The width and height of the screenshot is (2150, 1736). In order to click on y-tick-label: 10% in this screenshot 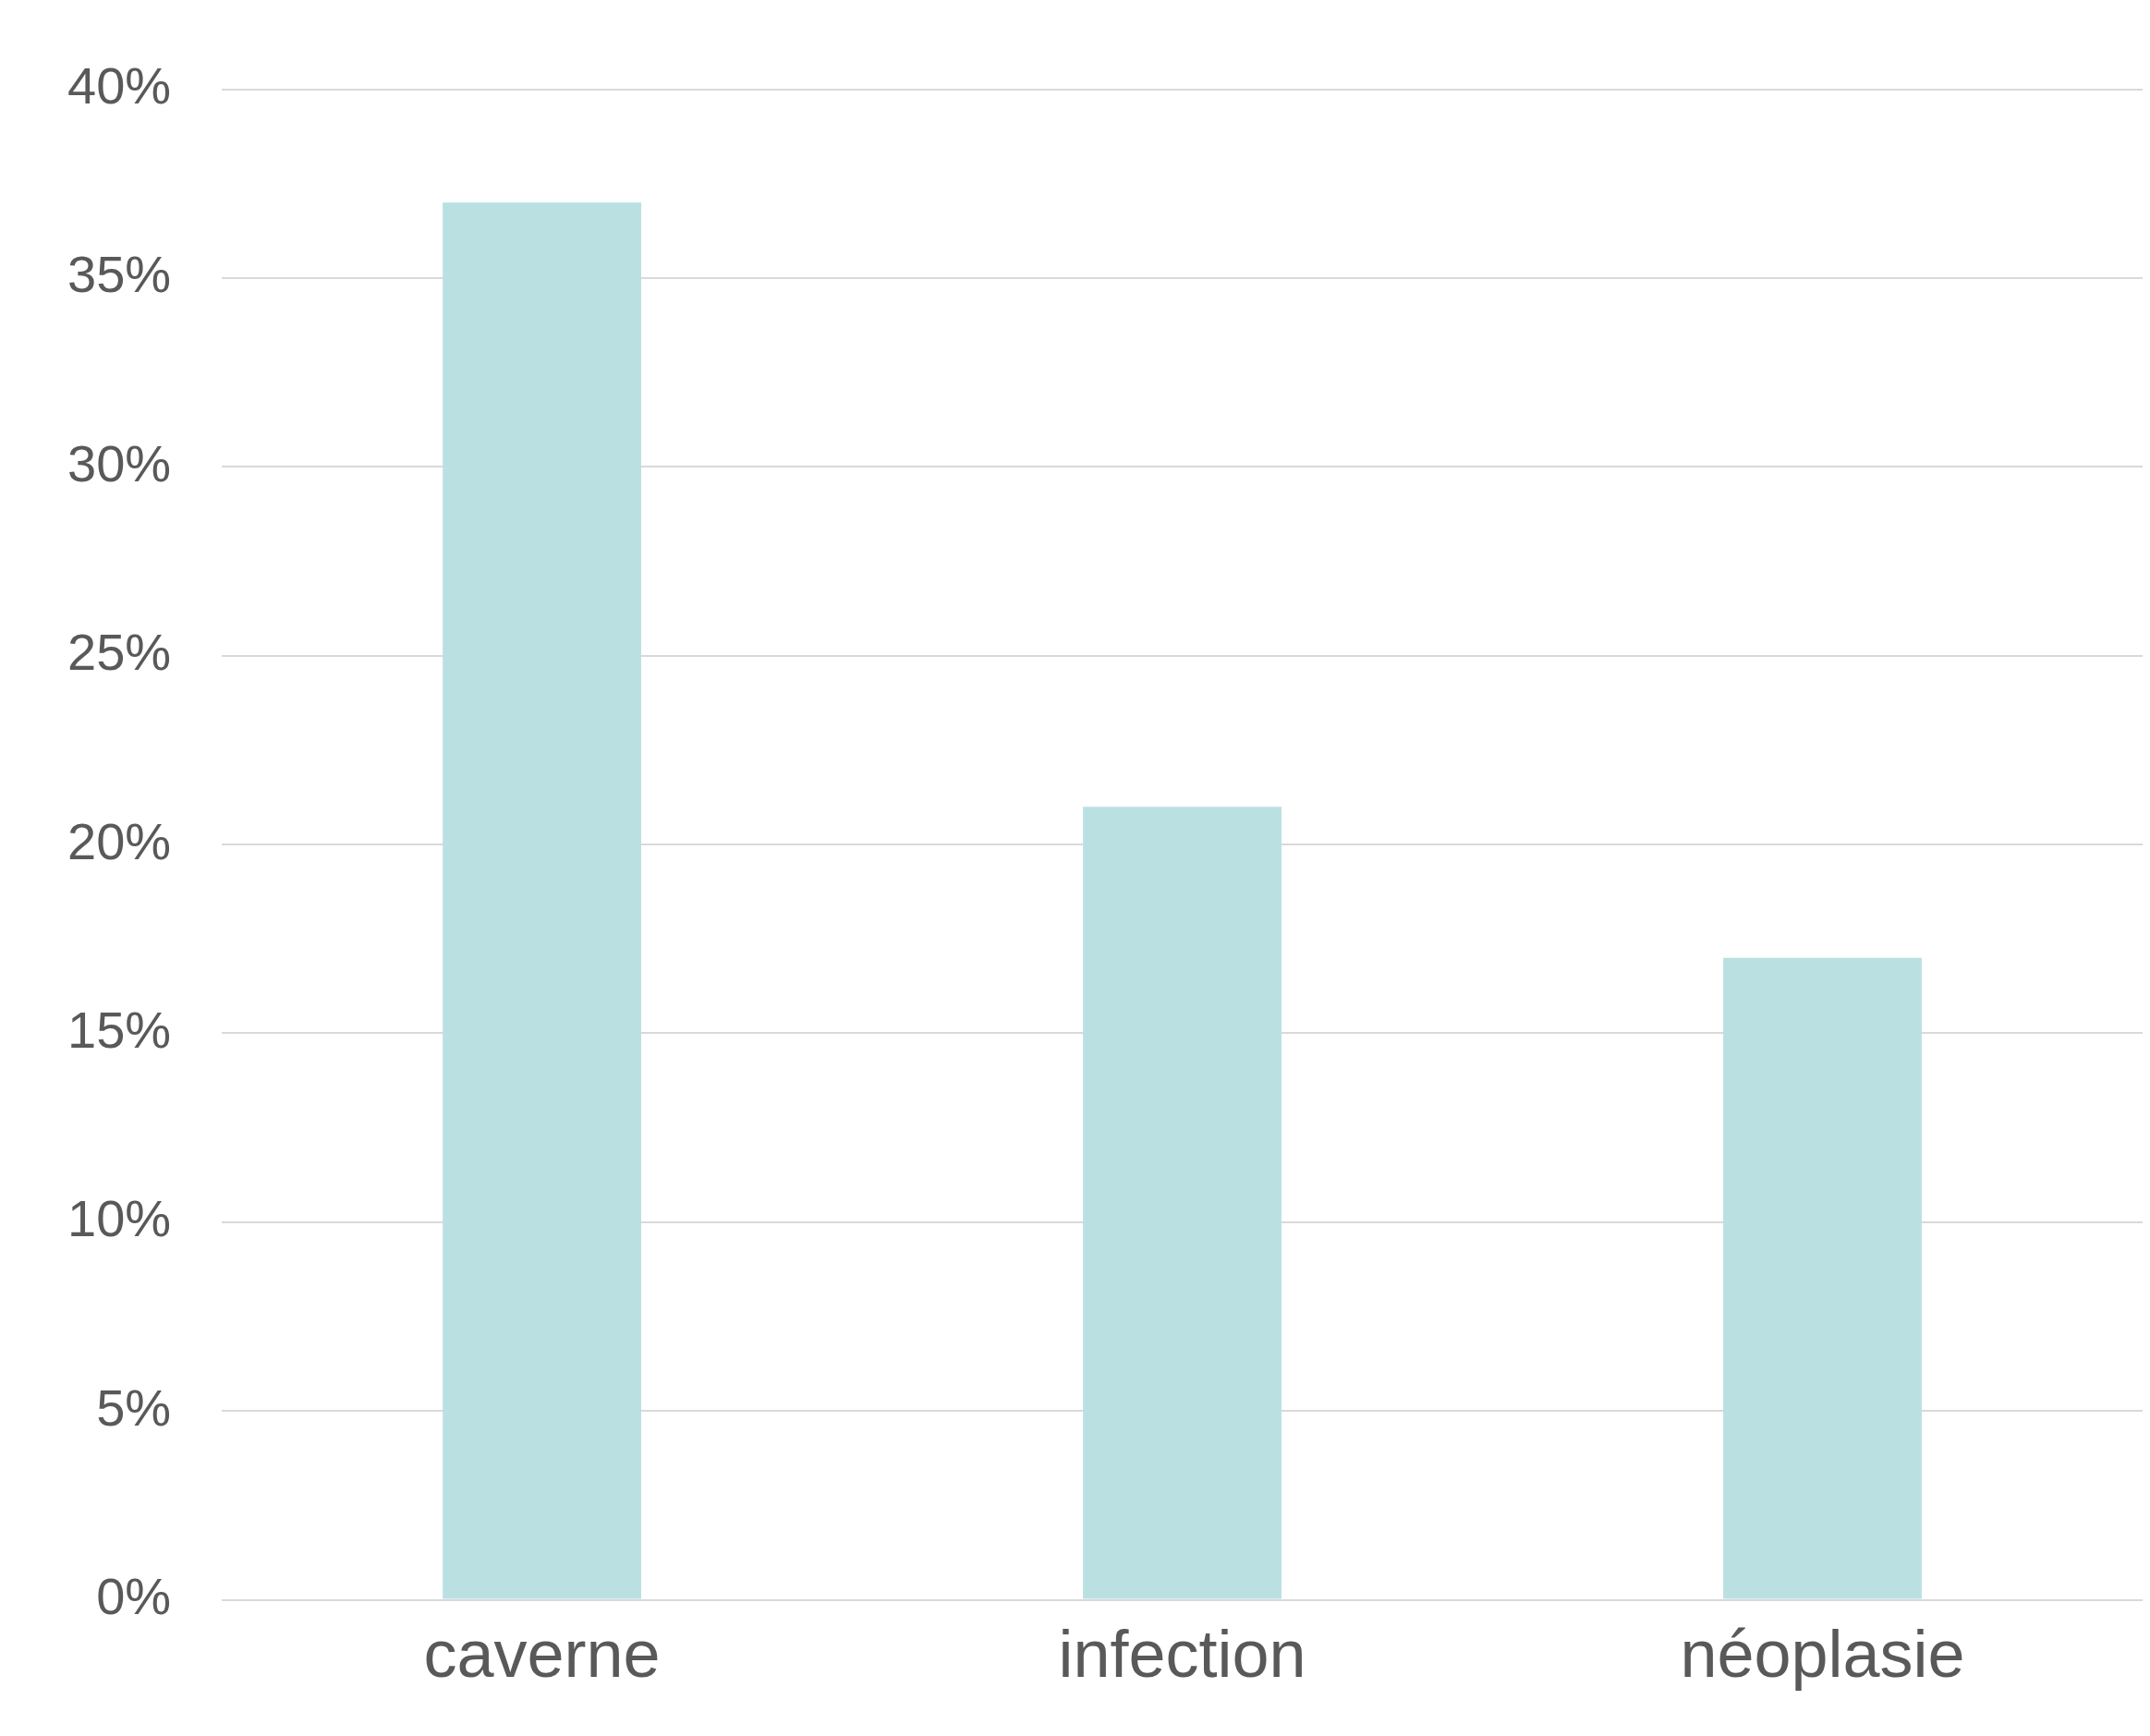, I will do `click(119, 1219)`.